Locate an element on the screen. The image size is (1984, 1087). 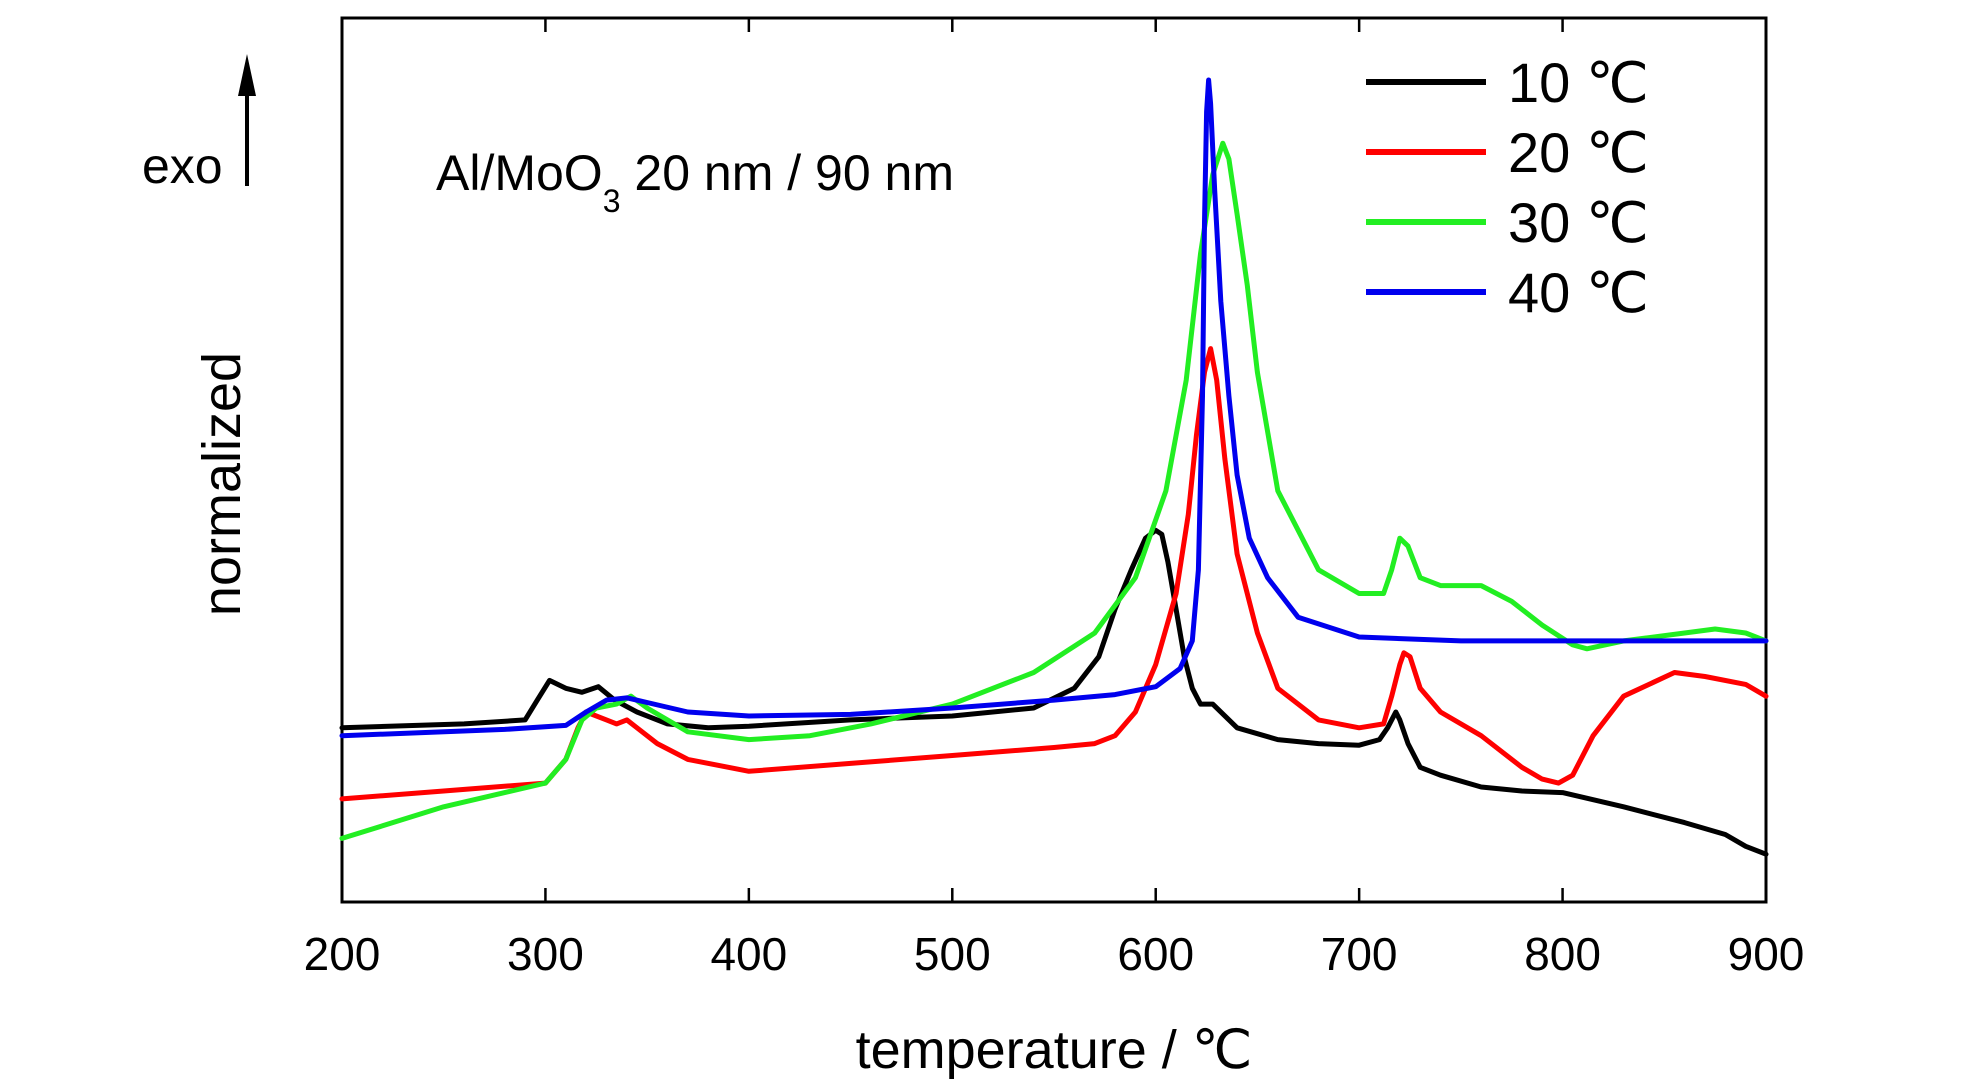
annotation-suffix: 20 nm / 90 nm is located at coordinates (788, 173).